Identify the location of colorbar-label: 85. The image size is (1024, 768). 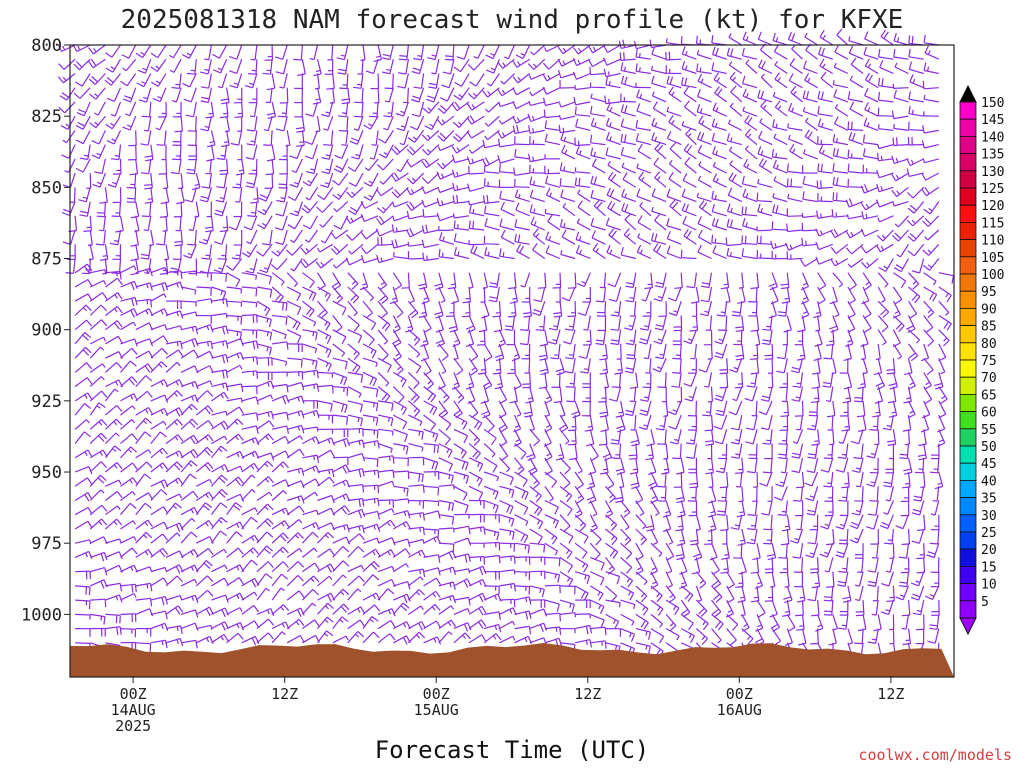
(989, 327).